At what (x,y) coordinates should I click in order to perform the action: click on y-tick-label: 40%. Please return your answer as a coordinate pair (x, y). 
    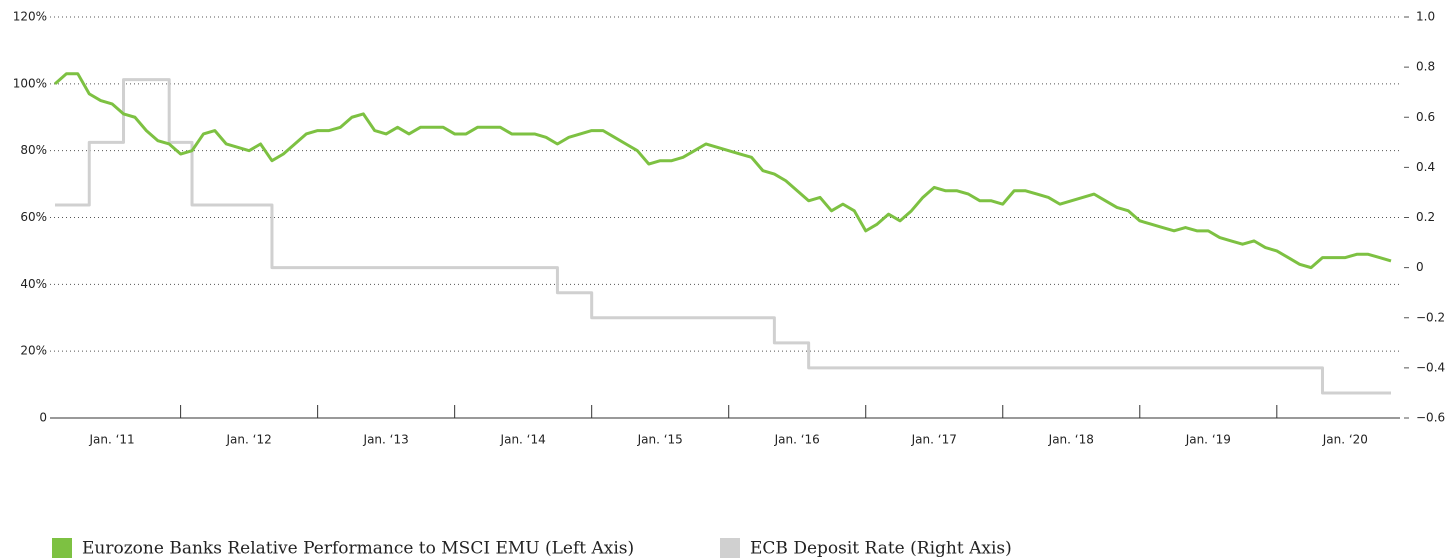
    Looking at the image, I should click on (33, 284).